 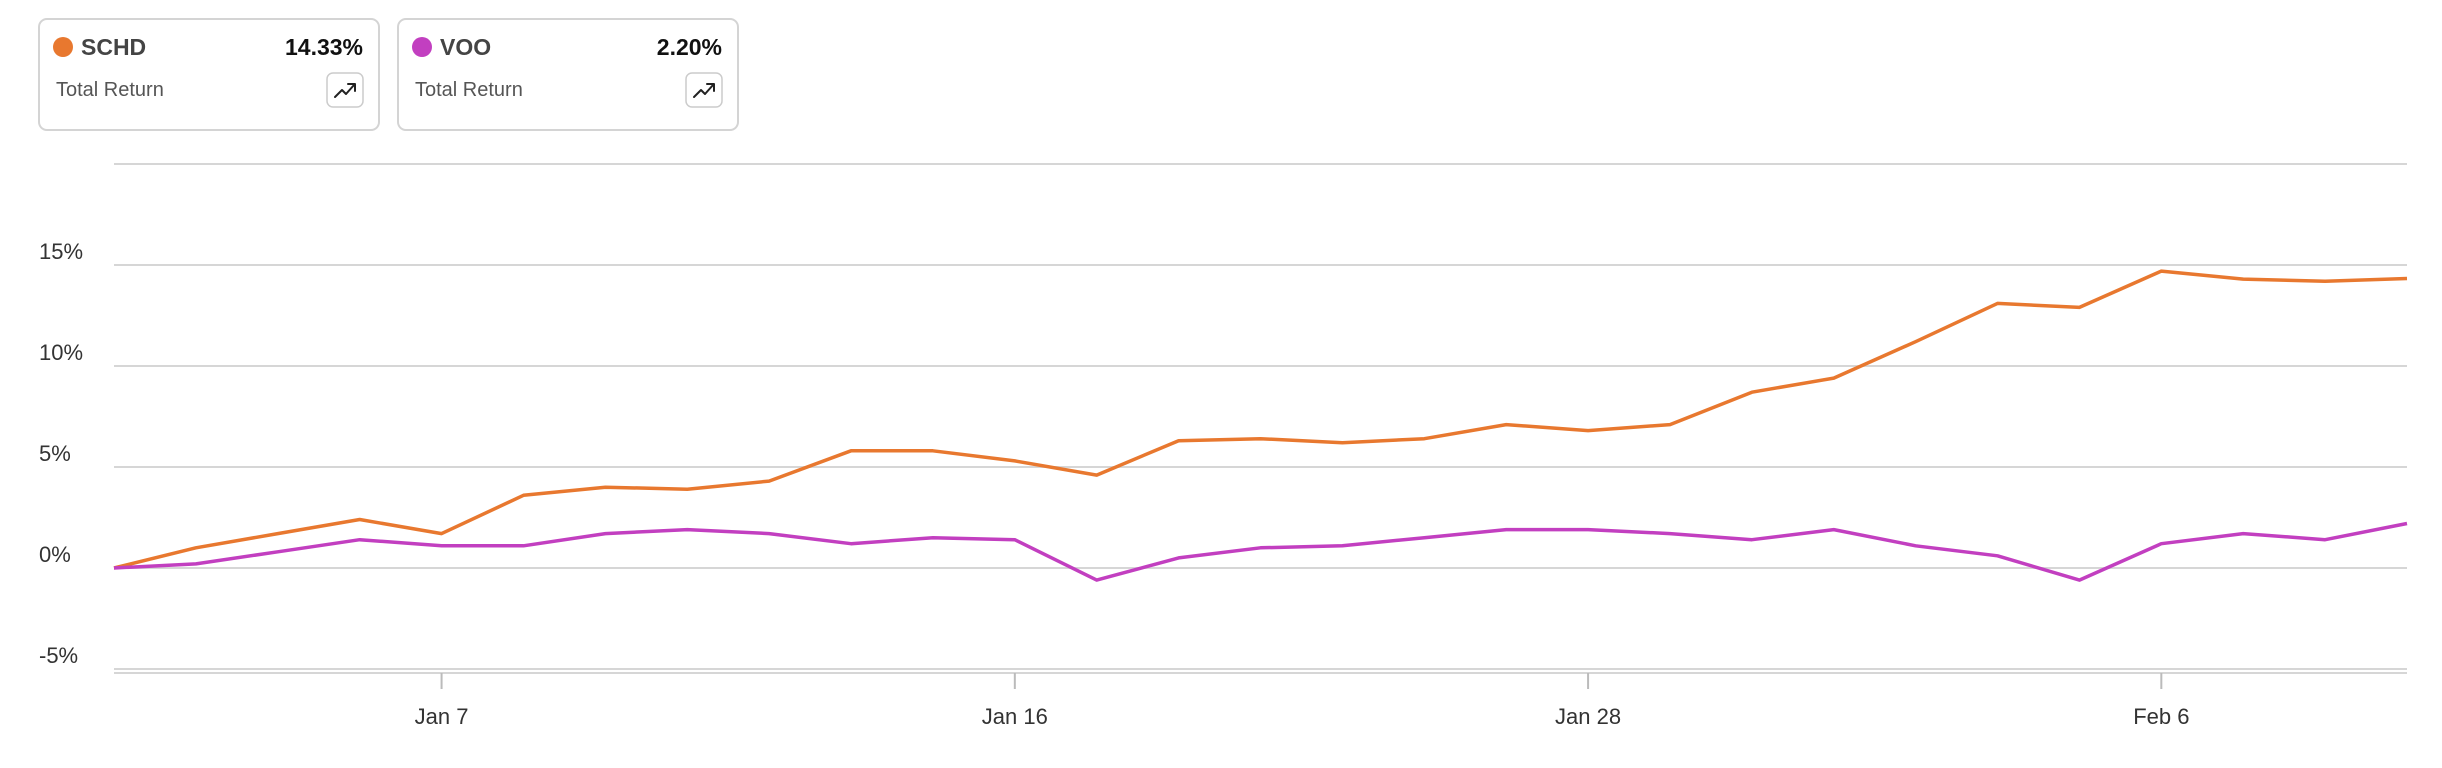 I want to click on y-tick-label: 0%, so click(x=55, y=554).